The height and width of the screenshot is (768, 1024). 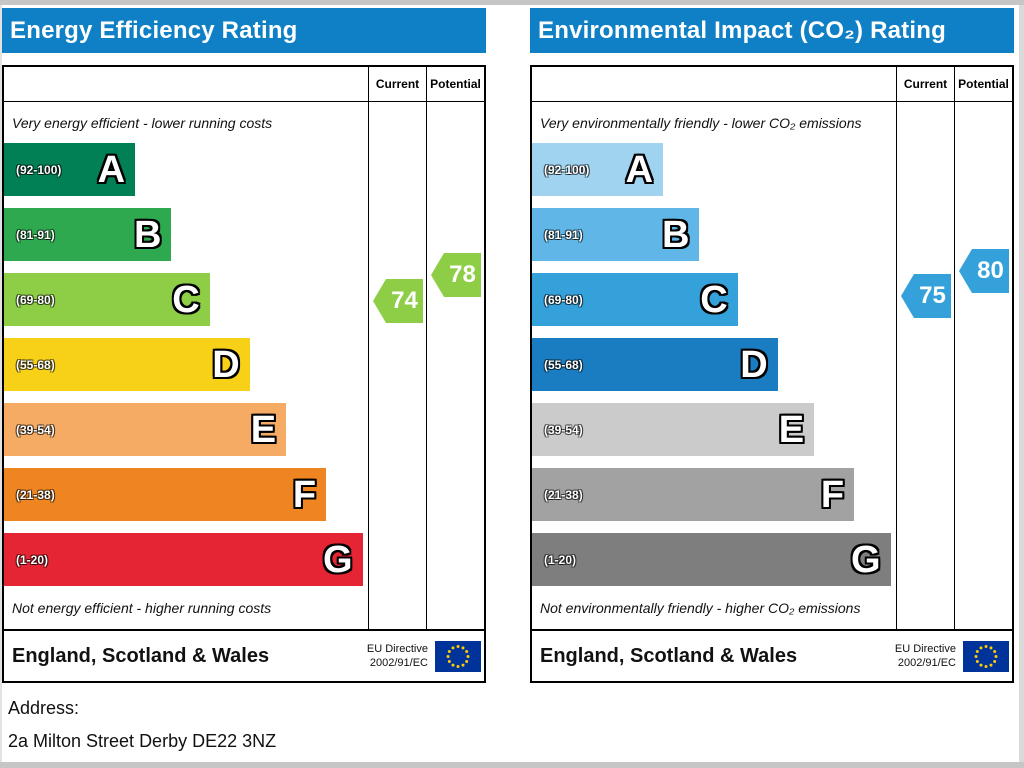 I want to click on band-d: (55-68) D, so click(x=714, y=364).